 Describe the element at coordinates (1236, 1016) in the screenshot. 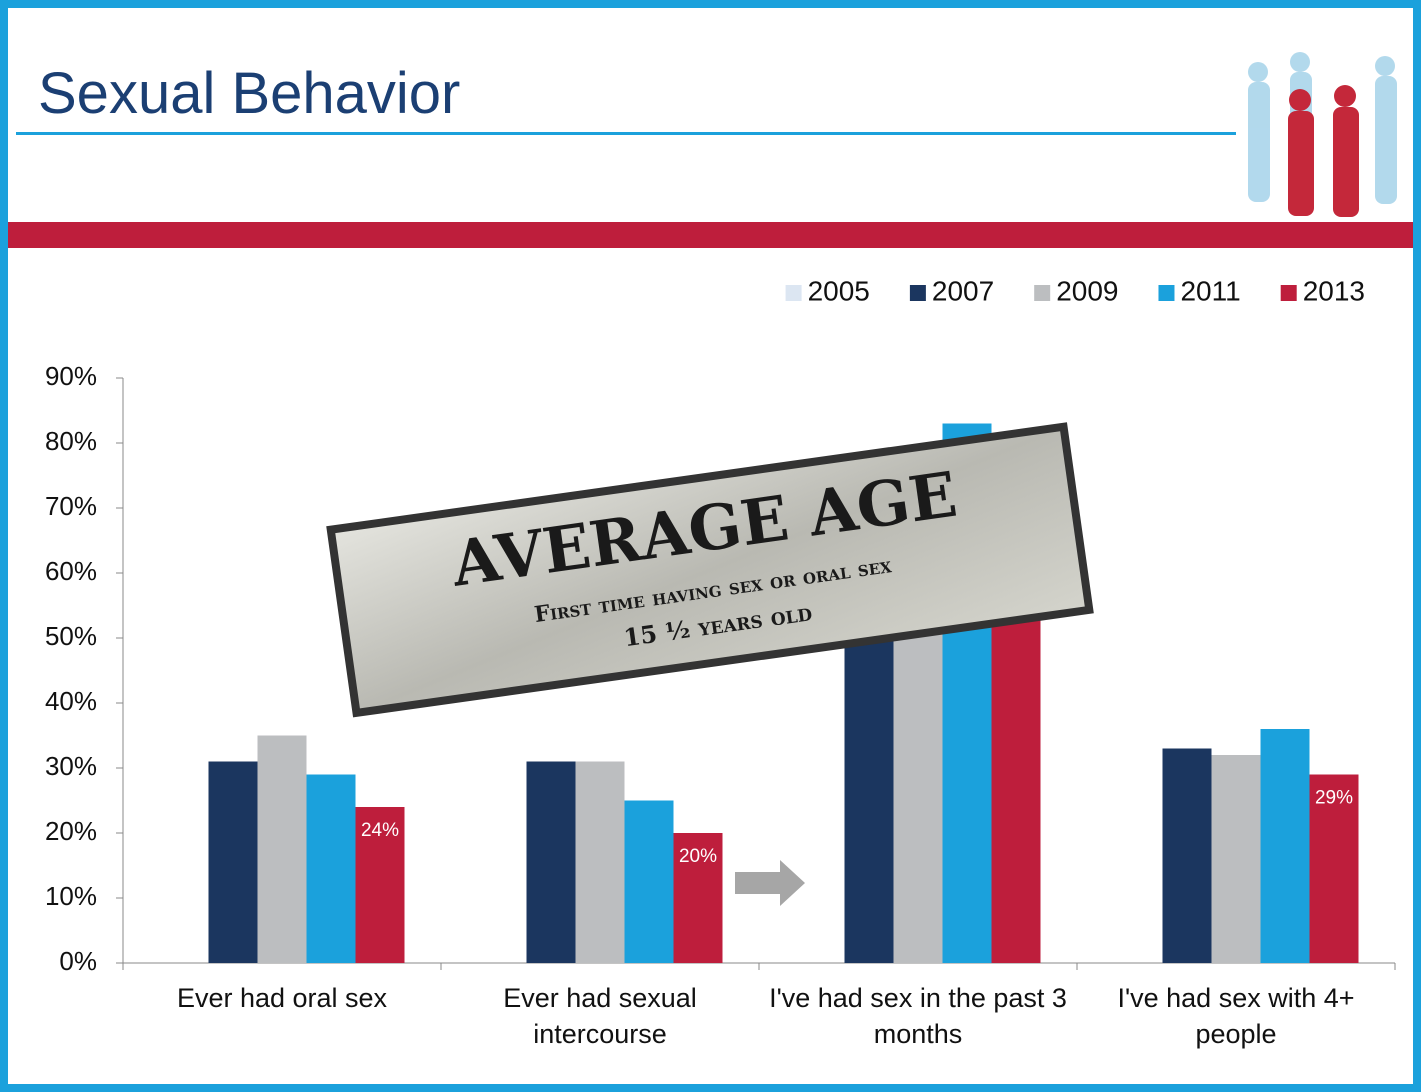

I see `x-tick-label: I've had sex with 4+ people` at that location.